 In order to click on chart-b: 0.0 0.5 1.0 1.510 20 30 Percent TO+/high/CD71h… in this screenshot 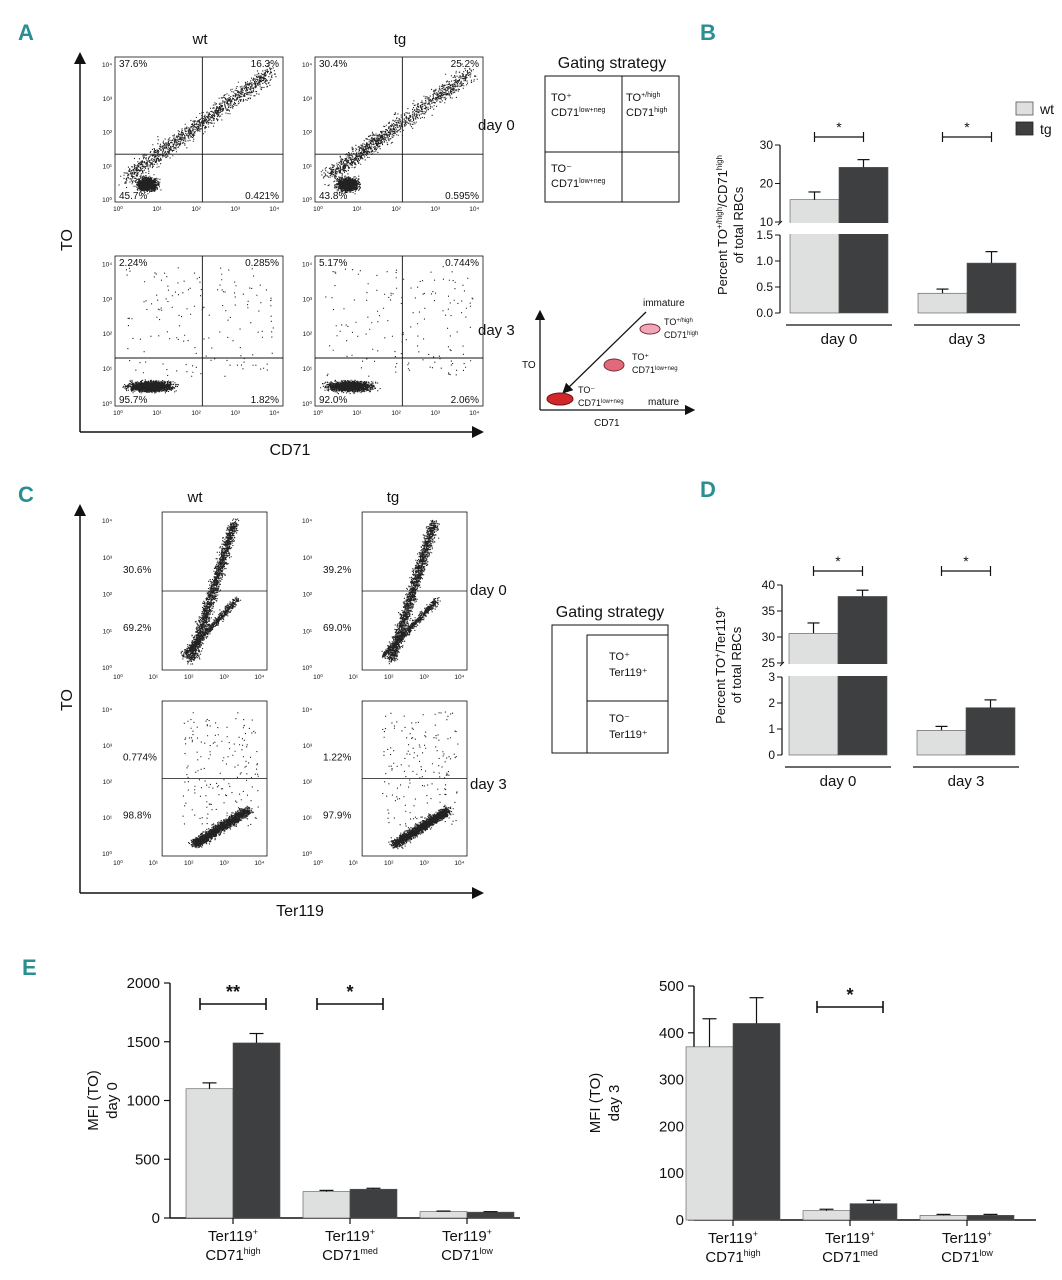, I will do `click(867, 233)`.